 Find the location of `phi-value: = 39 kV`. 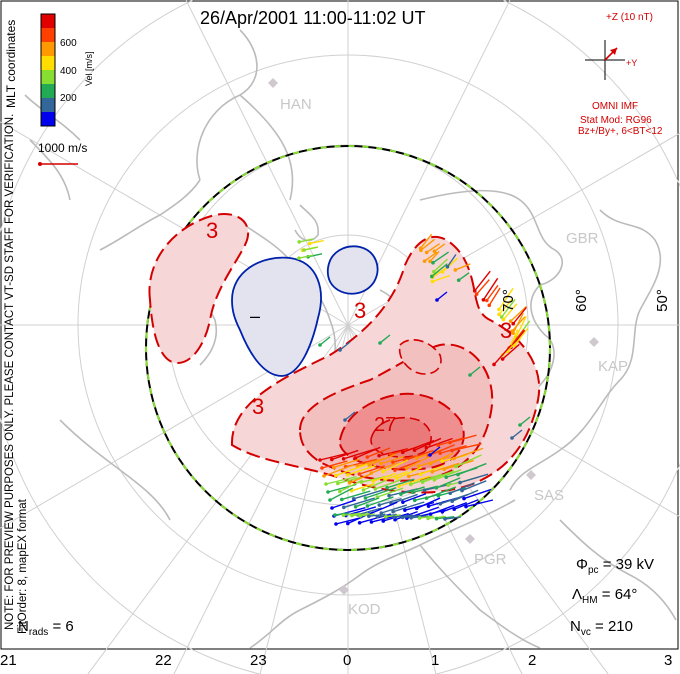

phi-value: = 39 kV is located at coordinates (628, 564).